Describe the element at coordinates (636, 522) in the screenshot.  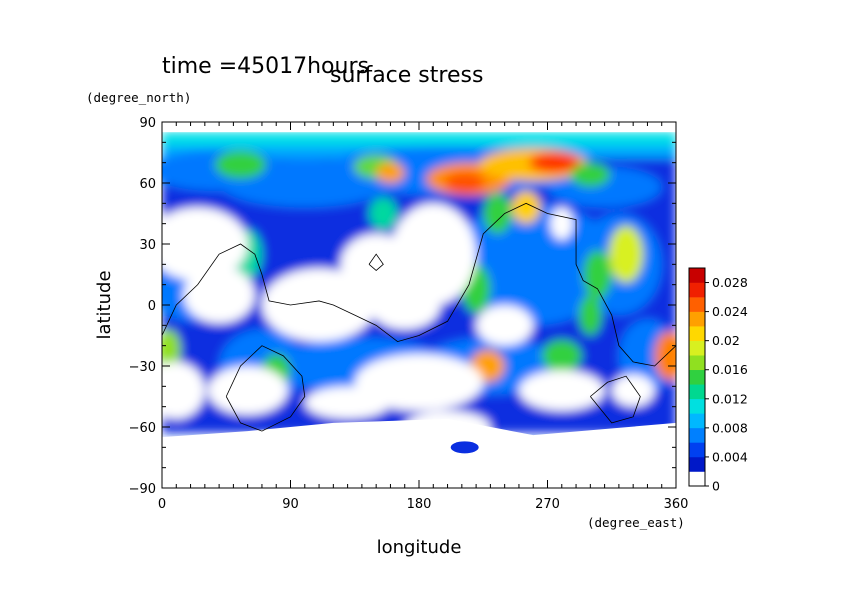
I see `x-unit-label: (degree_east)` at that location.